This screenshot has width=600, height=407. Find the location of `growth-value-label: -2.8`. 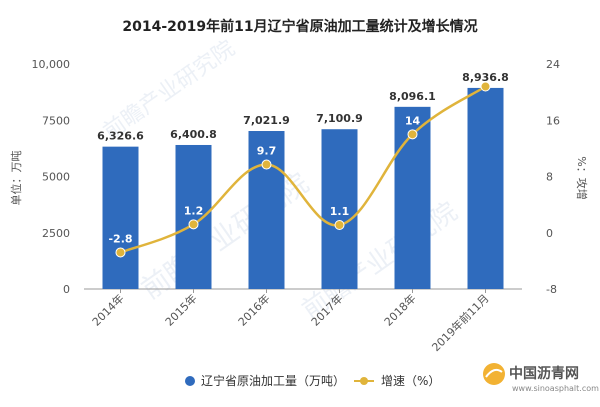

growth-value-label: -2.8 is located at coordinates (120, 238).